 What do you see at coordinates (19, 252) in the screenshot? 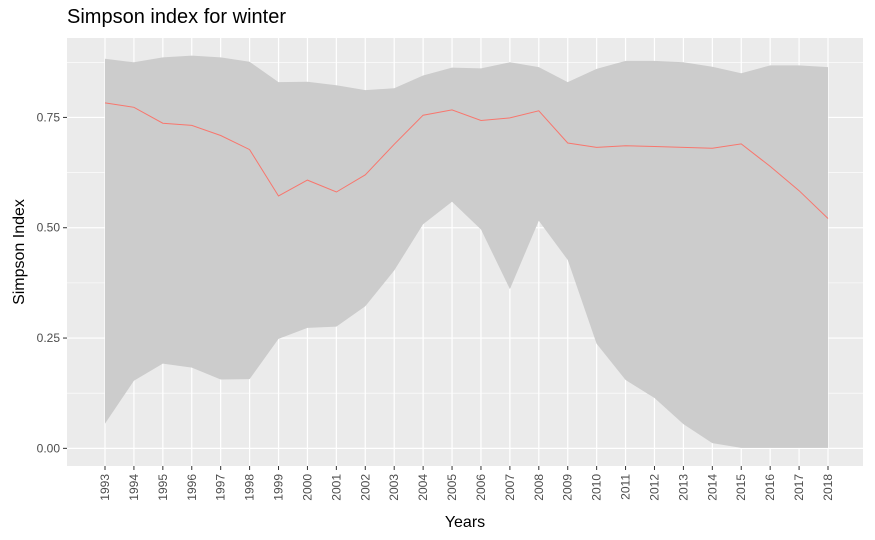
I see `y-axis-title: Simpson Index` at bounding box center [19, 252].